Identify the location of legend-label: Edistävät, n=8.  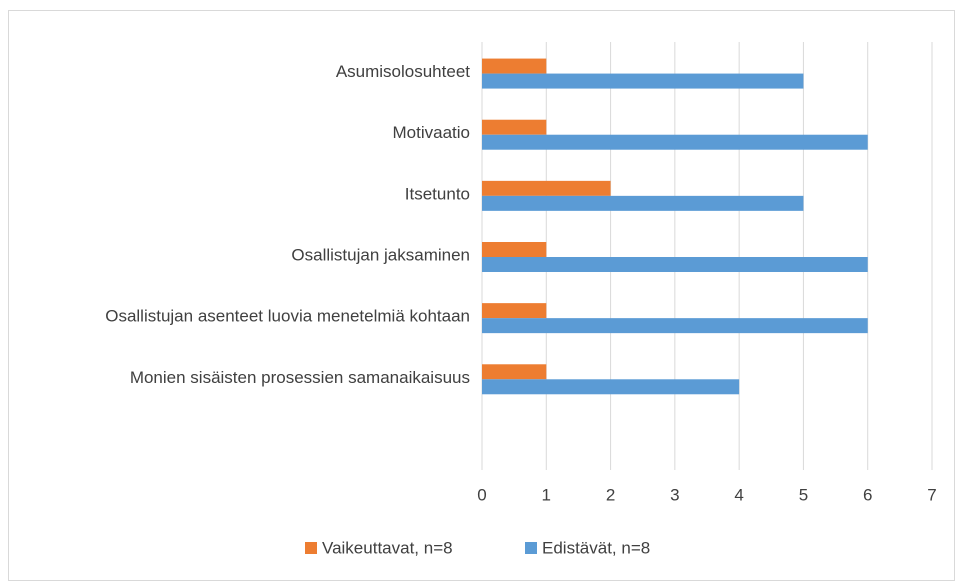
(596, 547).